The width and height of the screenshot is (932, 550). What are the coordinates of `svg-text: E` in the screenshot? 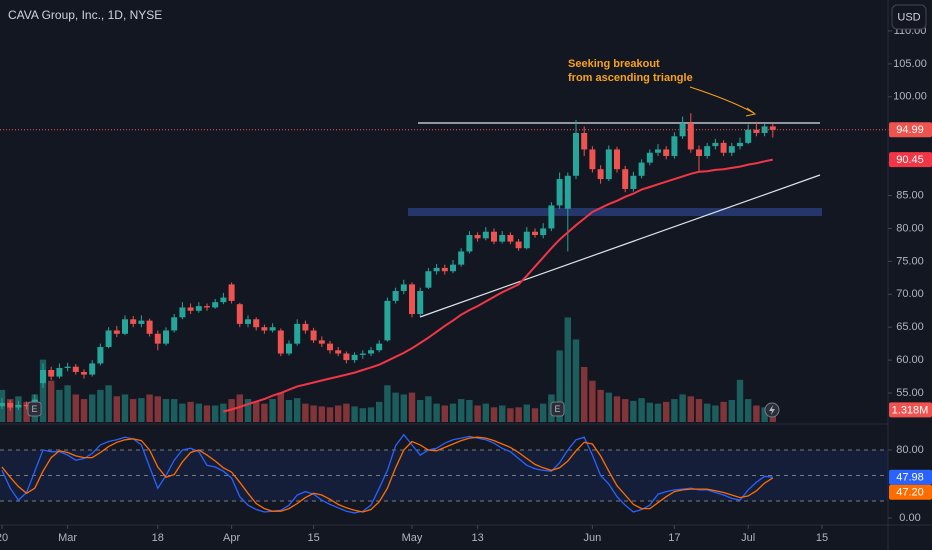 It's located at (557, 409).